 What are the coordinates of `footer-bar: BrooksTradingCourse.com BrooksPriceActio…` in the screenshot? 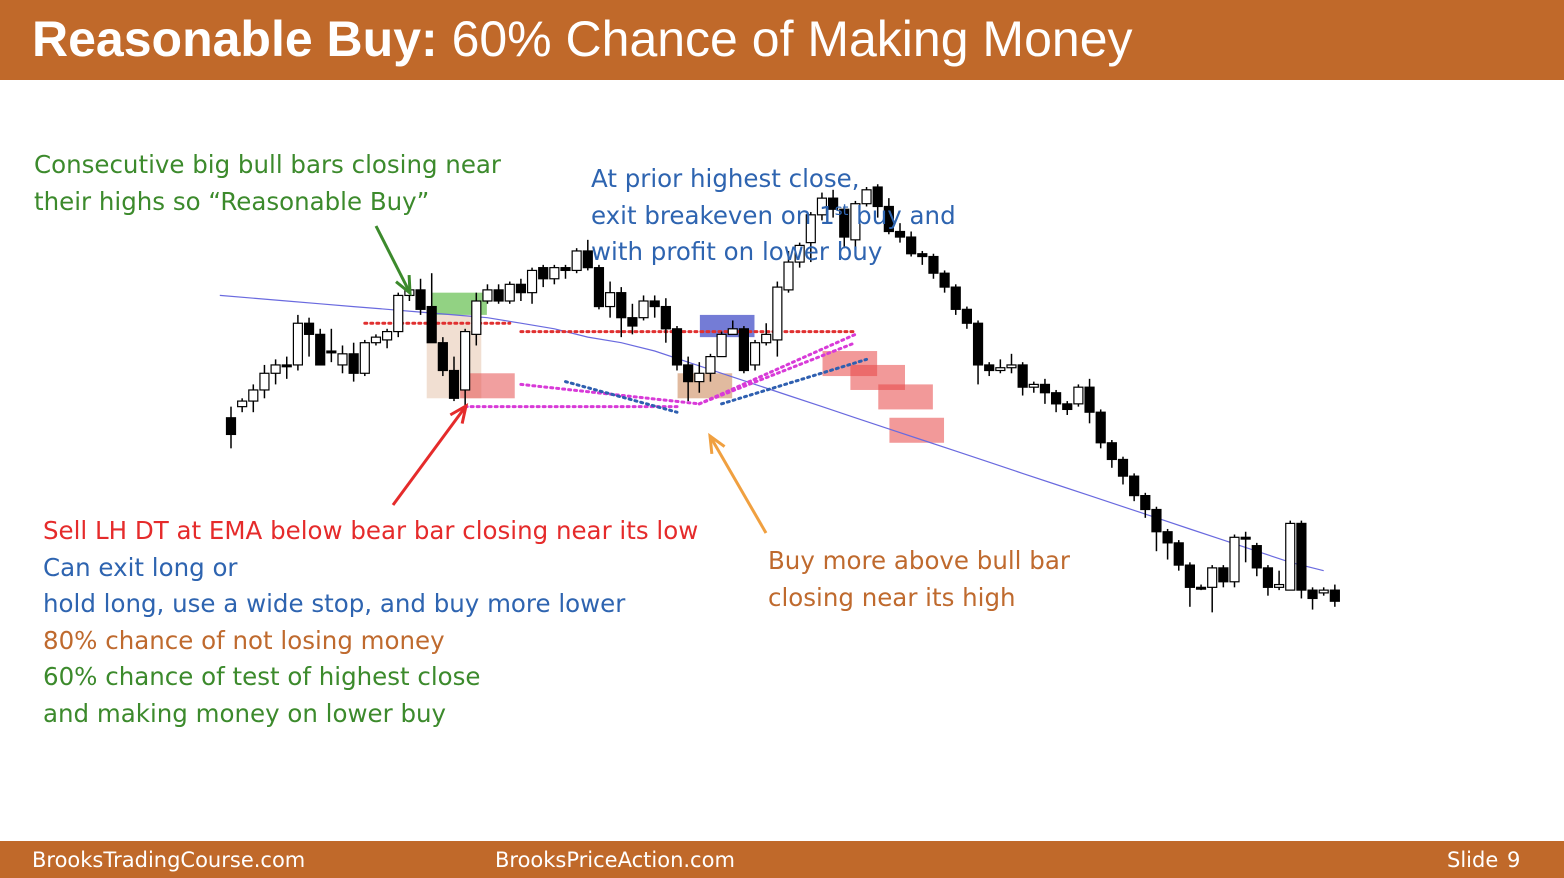 It's located at (782, 859).